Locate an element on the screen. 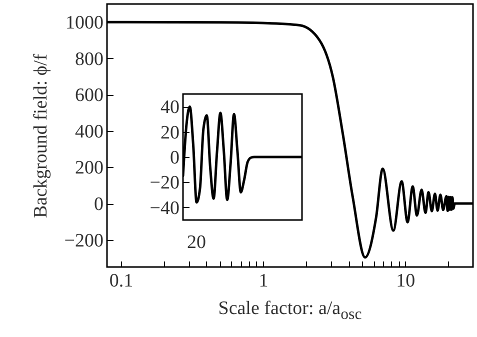 The width and height of the screenshot is (477, 337). y-axis-title: Background field: ϕ/f is located at coordinates (41, 135).